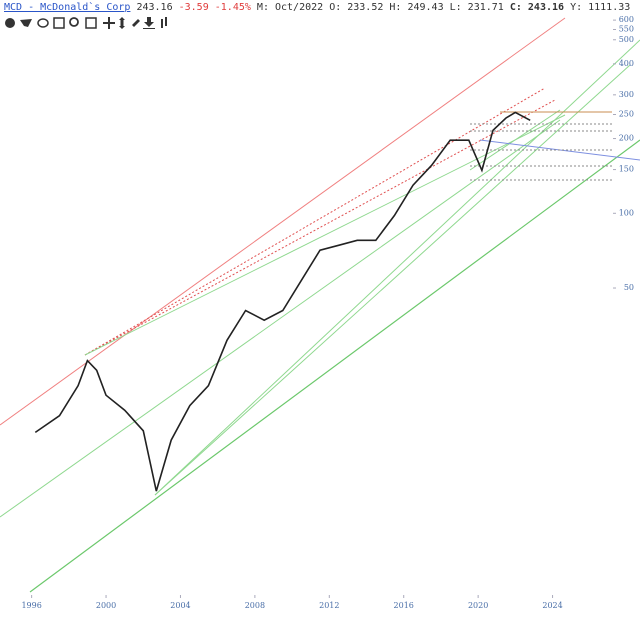  What do you see at coordinates (91, 23) in the screenshot?
I see `icon-calendar` at bounding box center [91, 23].